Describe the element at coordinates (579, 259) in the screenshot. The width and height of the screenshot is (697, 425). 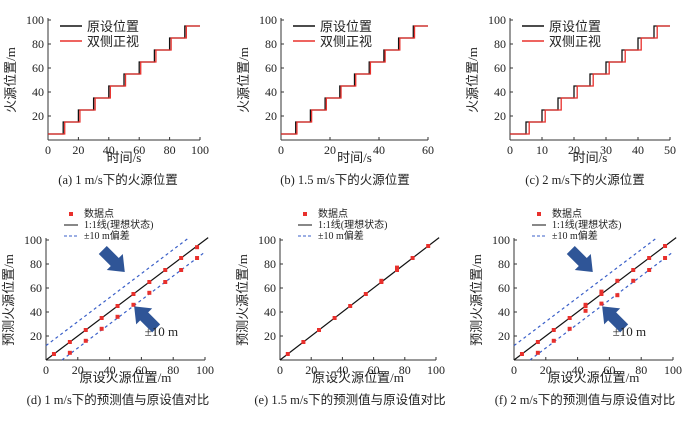
I see `arrow-down-right-icon` at that location.